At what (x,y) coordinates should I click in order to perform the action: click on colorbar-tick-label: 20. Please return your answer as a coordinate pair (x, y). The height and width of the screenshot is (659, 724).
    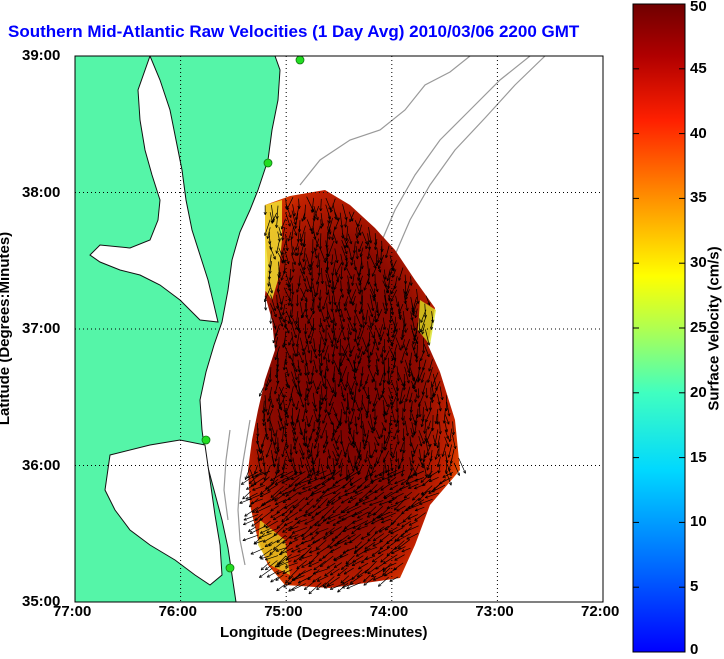
    Looking at the image, I should click on (698, 392).